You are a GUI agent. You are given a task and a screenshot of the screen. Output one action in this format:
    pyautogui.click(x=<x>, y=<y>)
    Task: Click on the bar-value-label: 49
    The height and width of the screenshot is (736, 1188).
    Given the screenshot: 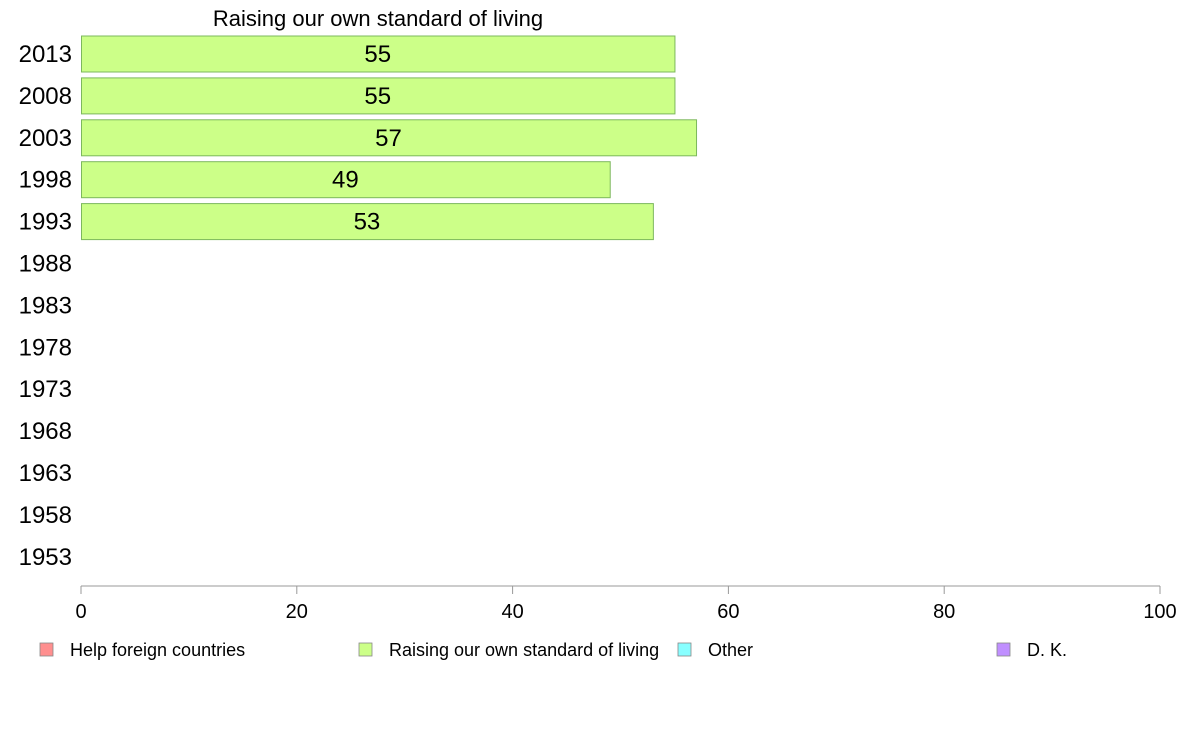 What is the action you would take?
    pyautogui.click(x=345, y=180)
    